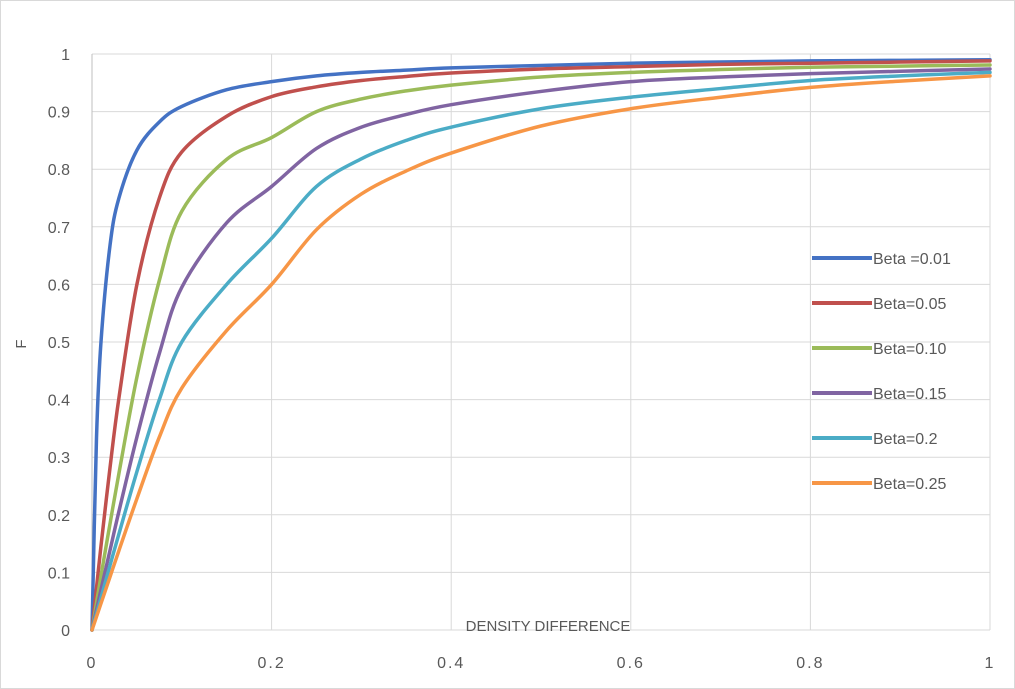 Image resolution: width=1015 pixels, height=689 pixels. I want to click on x-tick-label: 0.4, so click(451, 663).